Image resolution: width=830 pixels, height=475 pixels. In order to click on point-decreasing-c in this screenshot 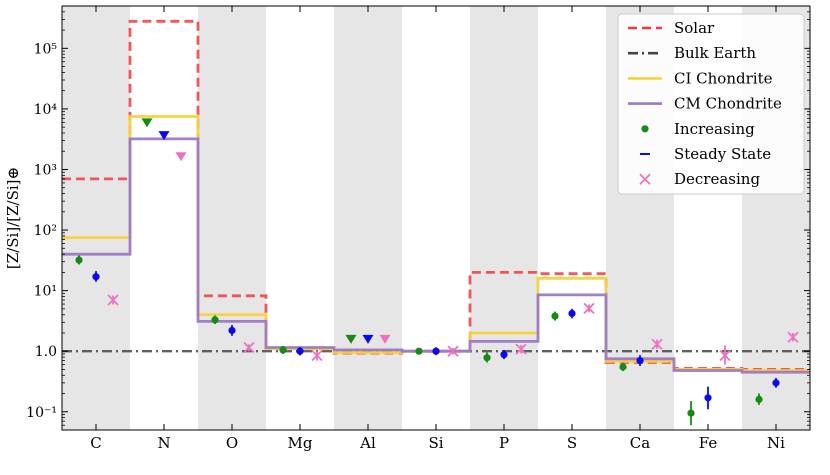, I will do `click(113, 300)`.